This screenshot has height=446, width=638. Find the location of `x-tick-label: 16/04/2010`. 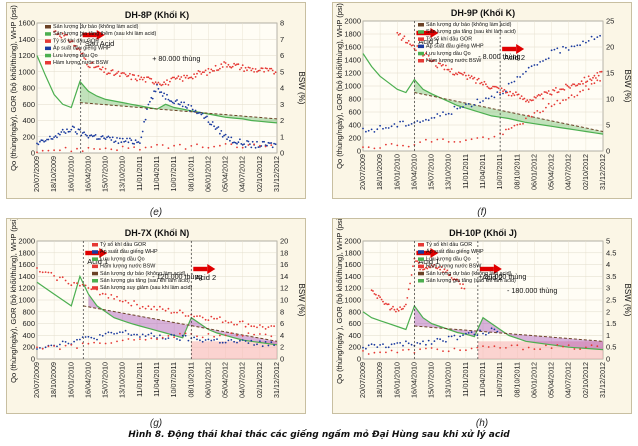

x-tick-label: 16/04/2010 is located at coordinates (413, 380).